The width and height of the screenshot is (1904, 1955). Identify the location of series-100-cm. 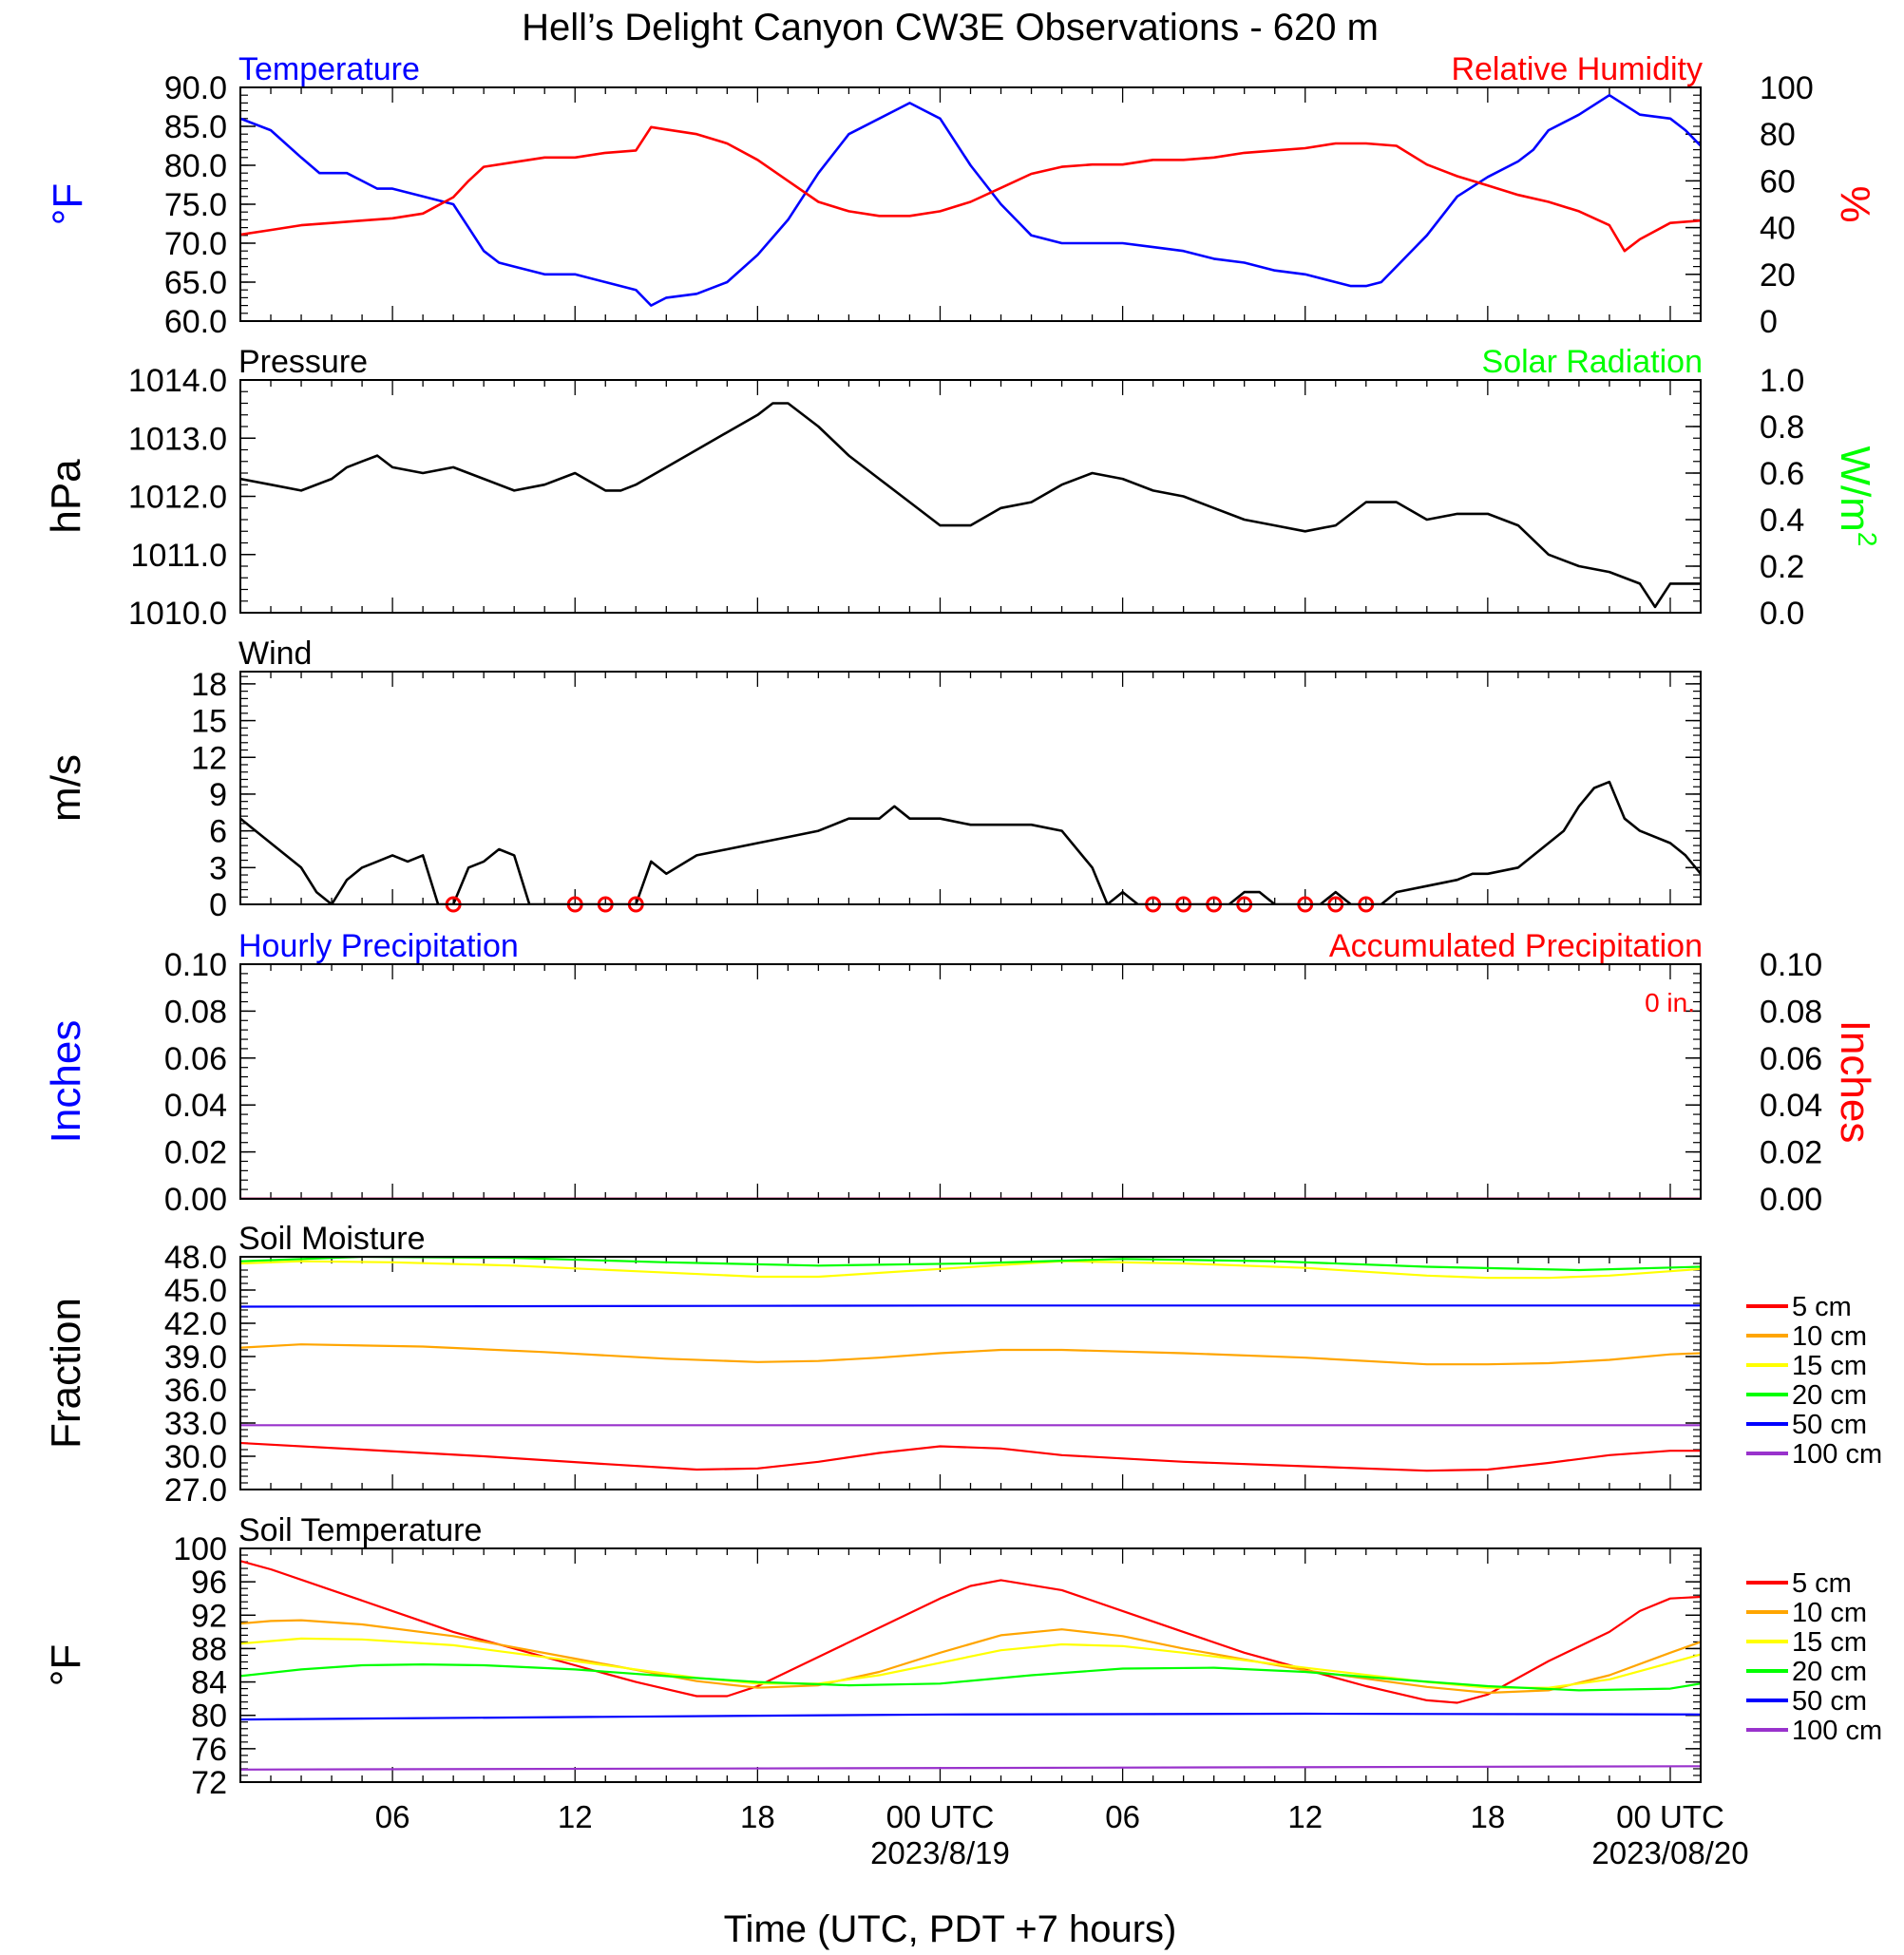
(971, 1768).